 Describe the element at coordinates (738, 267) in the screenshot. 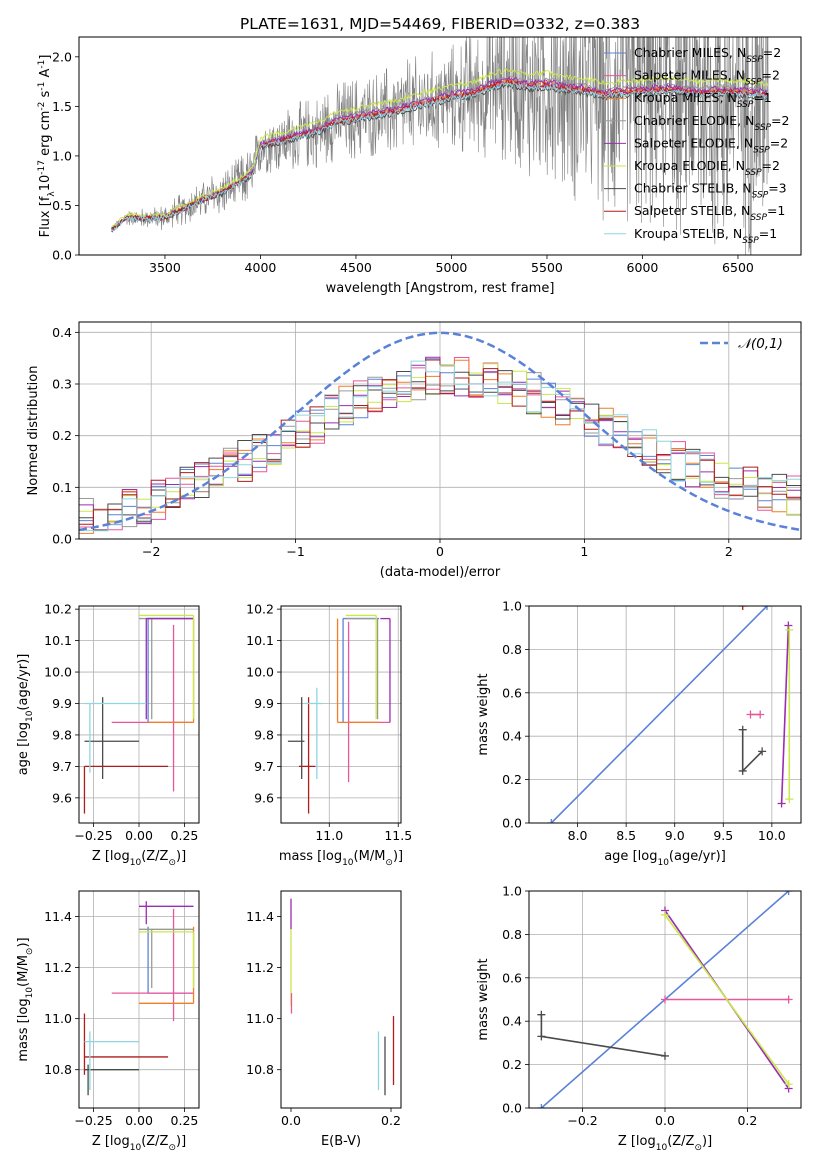

I see `x-tick-label: 6500` at that location.